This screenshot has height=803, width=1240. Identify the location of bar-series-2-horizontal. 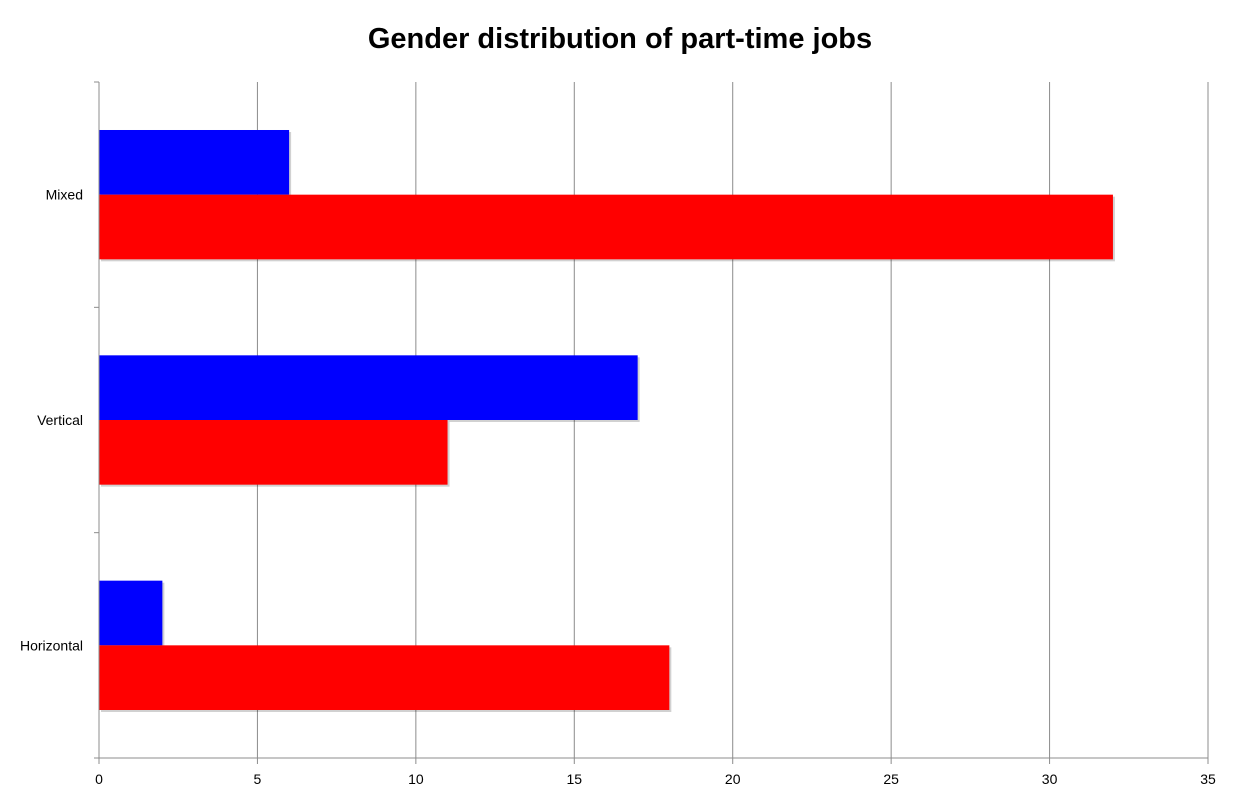
(384, 678).